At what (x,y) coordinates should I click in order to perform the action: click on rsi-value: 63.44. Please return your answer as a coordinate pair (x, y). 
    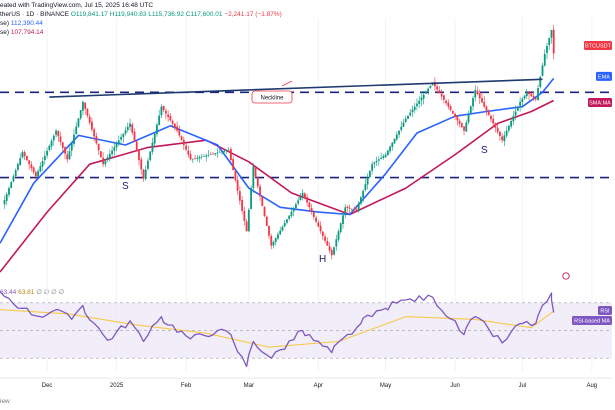
    Looking at the image, I should click on (8, 292).